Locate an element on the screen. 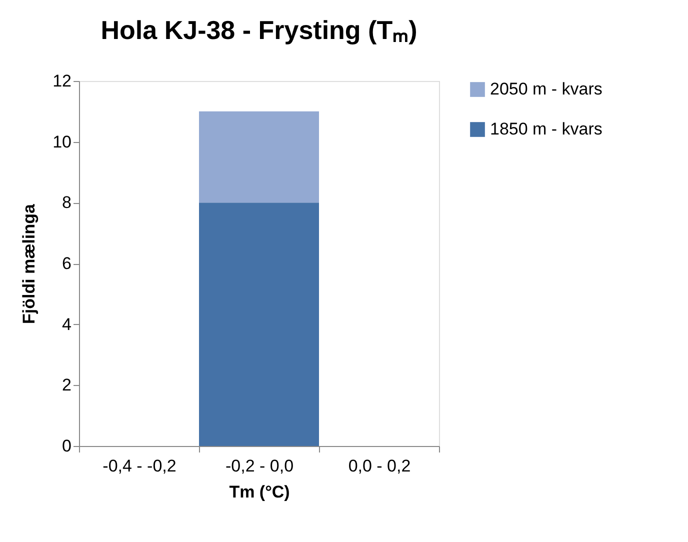 The height and width of the screenshot is (542, 688). y-tick-label: 6 is located at coordinates (67, 263).